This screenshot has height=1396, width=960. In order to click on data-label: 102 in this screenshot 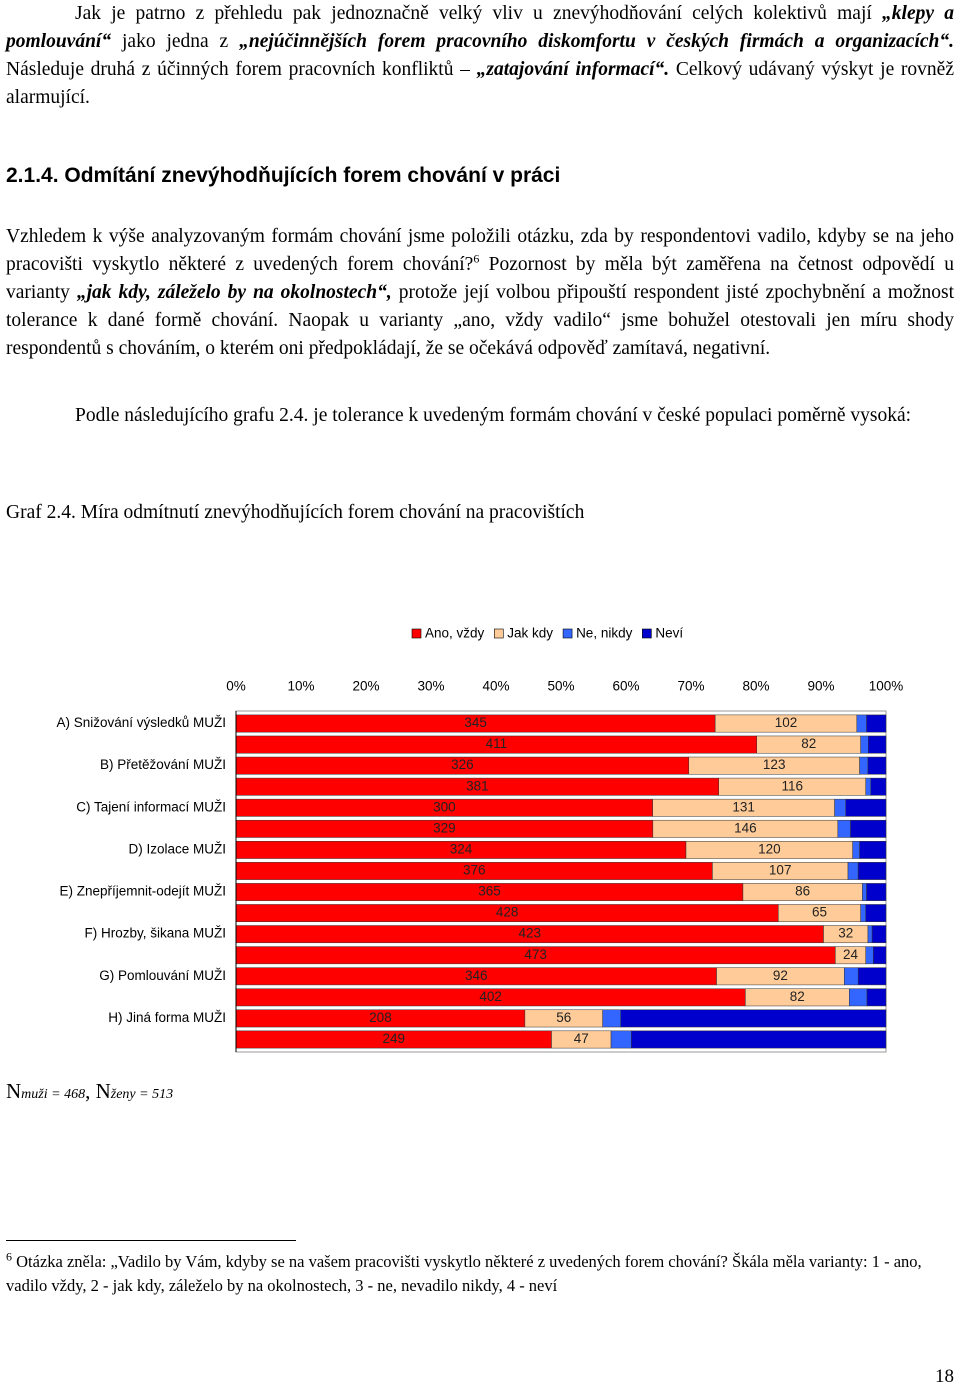, I will do `click(786, 722)`.